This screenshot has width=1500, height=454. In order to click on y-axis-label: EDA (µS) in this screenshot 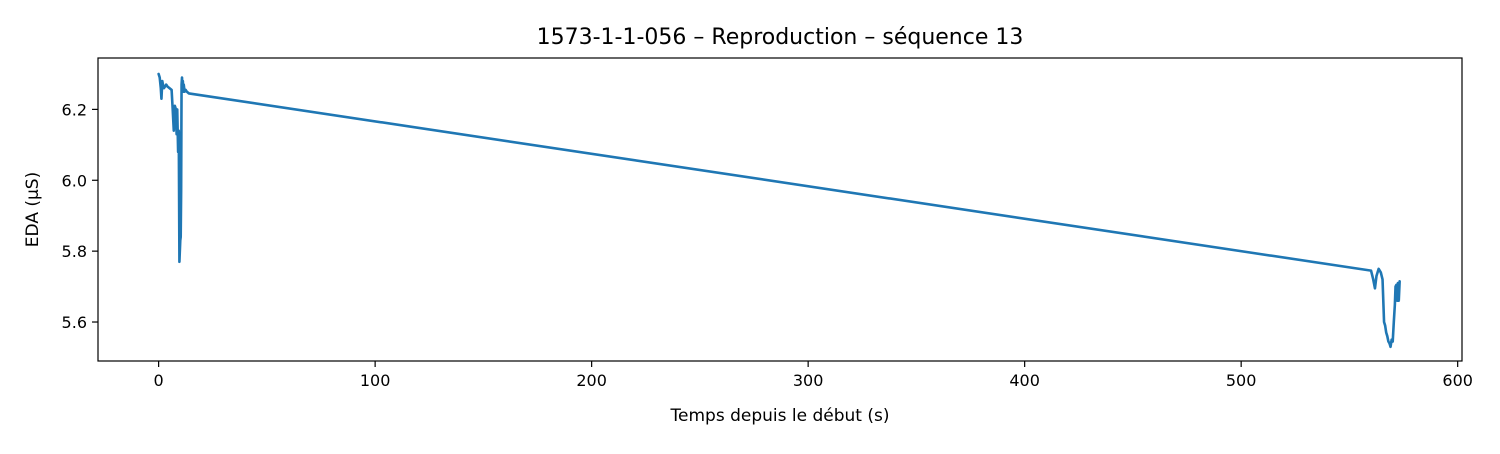, I will do `click(33, 209)`.